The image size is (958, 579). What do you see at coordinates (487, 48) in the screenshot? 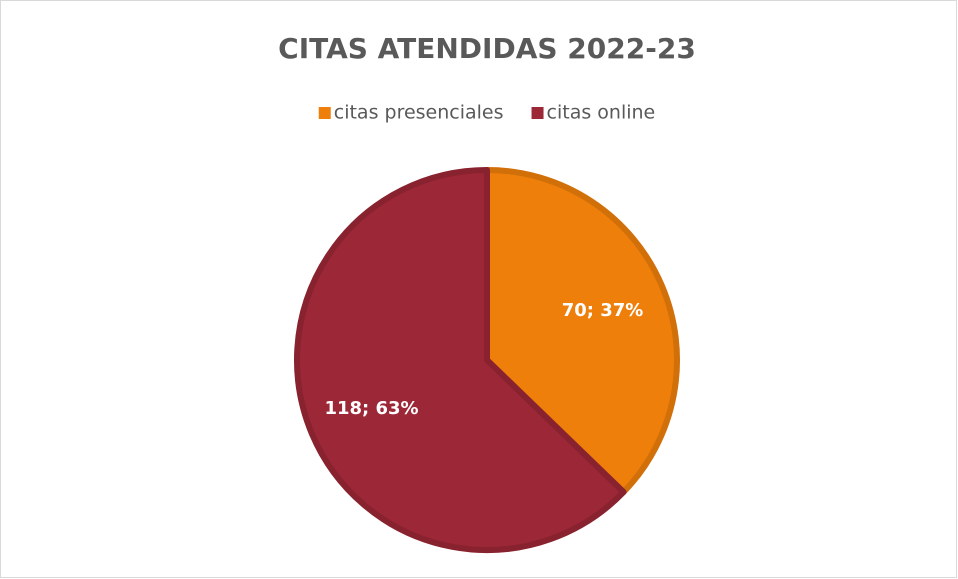
I see `chart-title: CITAS ATENDIDAS 2022-23` at bounding box center [487, 48].